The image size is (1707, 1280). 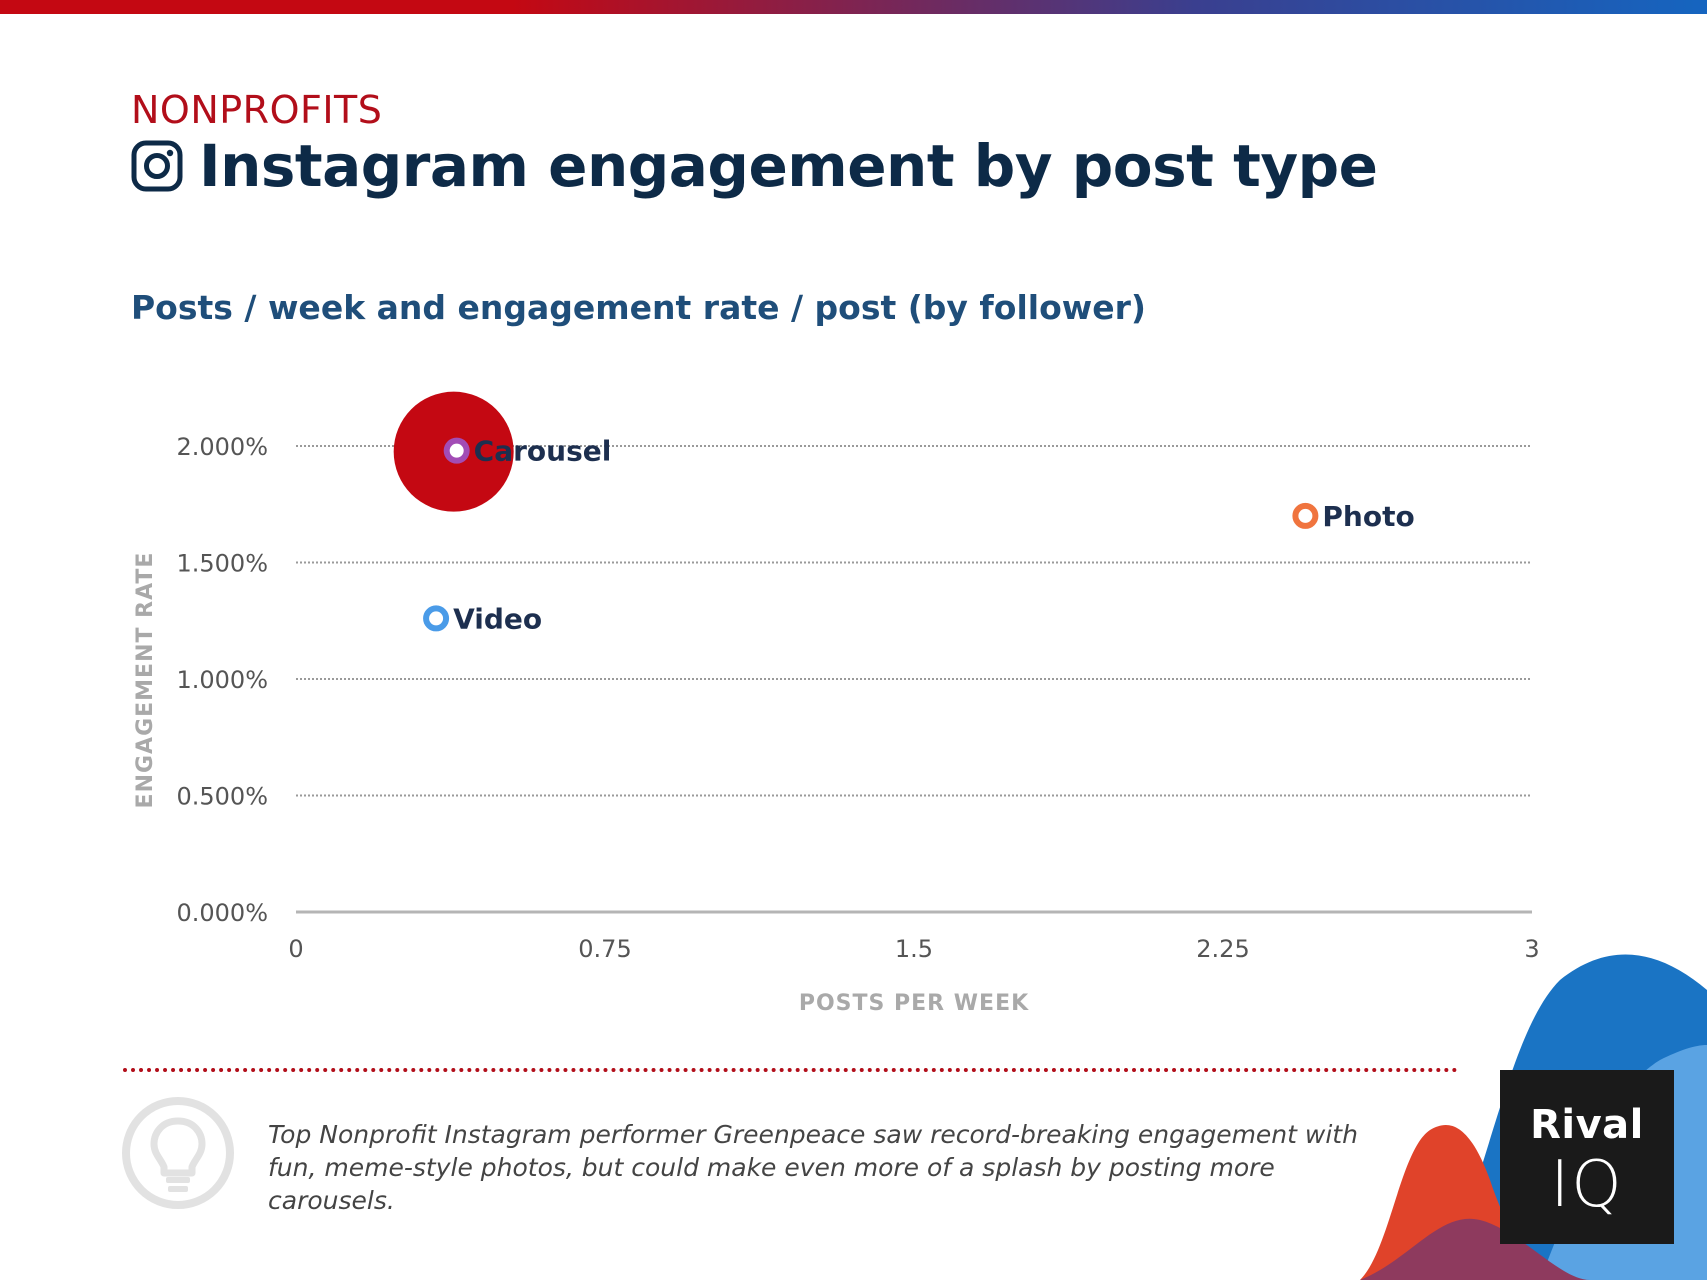 I want to click on top-accent-bar, so click(x=853, y=7).